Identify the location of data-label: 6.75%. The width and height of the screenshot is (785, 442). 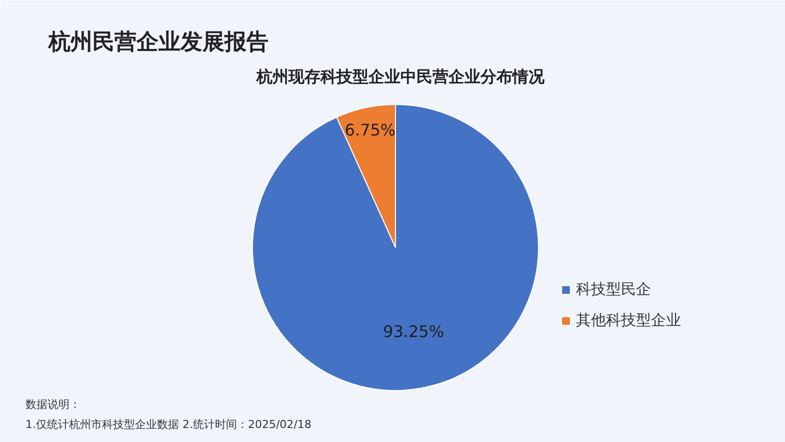
(370, 130).